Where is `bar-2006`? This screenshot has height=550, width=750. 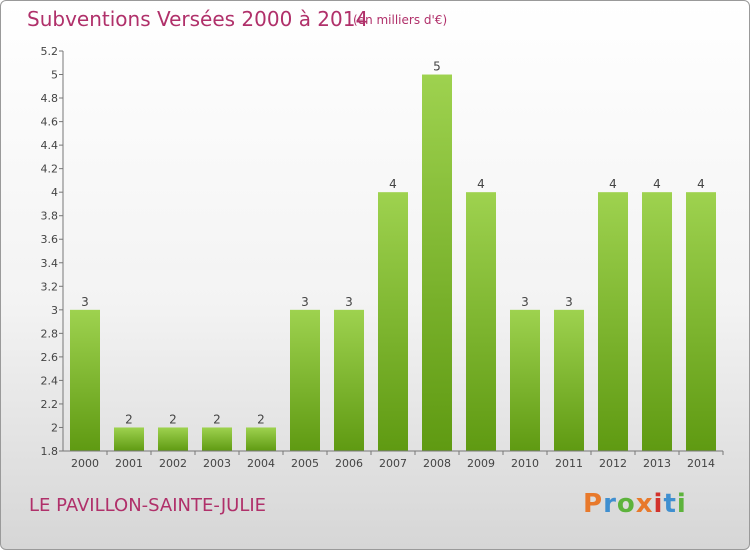
bar-2006 is located at coordinates (349, 380).